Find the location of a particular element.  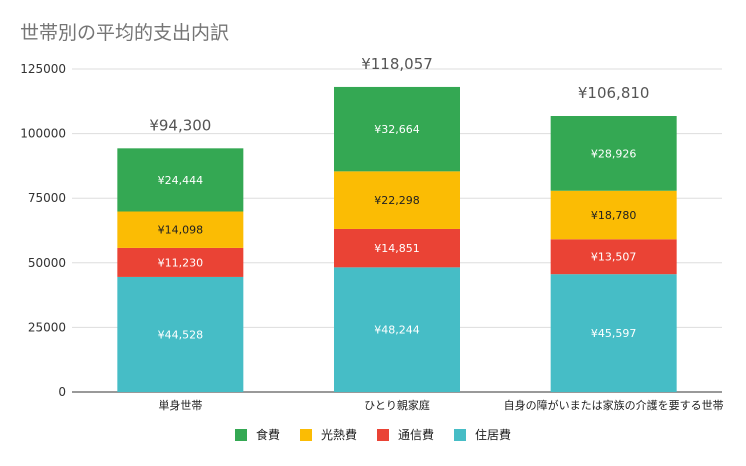

y-tick-label: 75000 is located at coordinates (47, 198).